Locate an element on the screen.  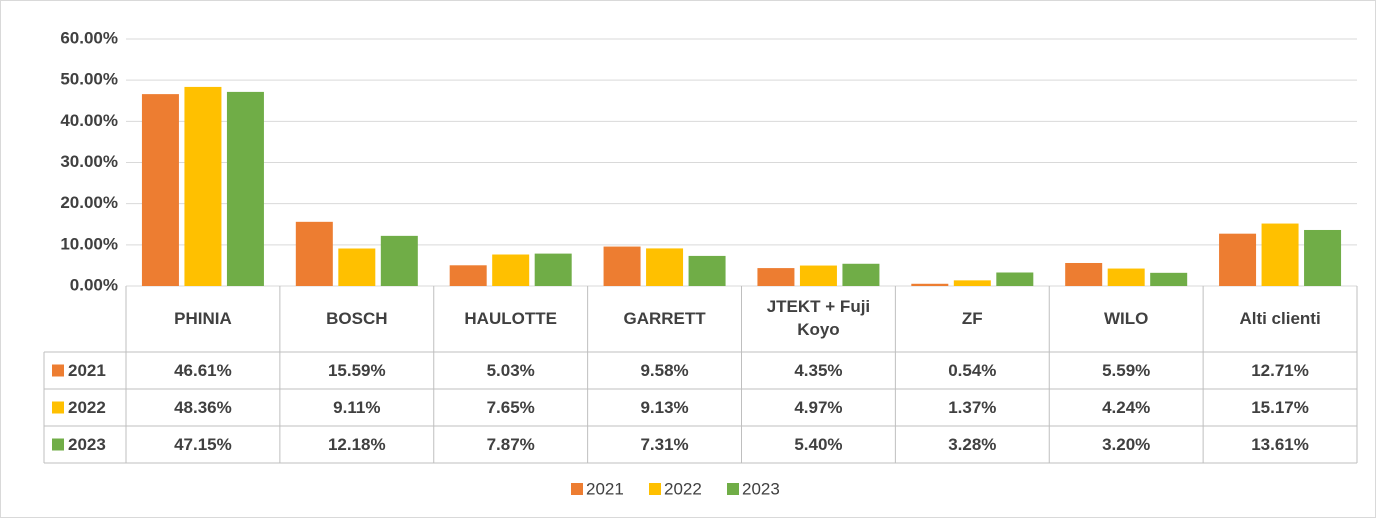
x-tick-label-box: GARRETT is located at coordinates (664, 318).